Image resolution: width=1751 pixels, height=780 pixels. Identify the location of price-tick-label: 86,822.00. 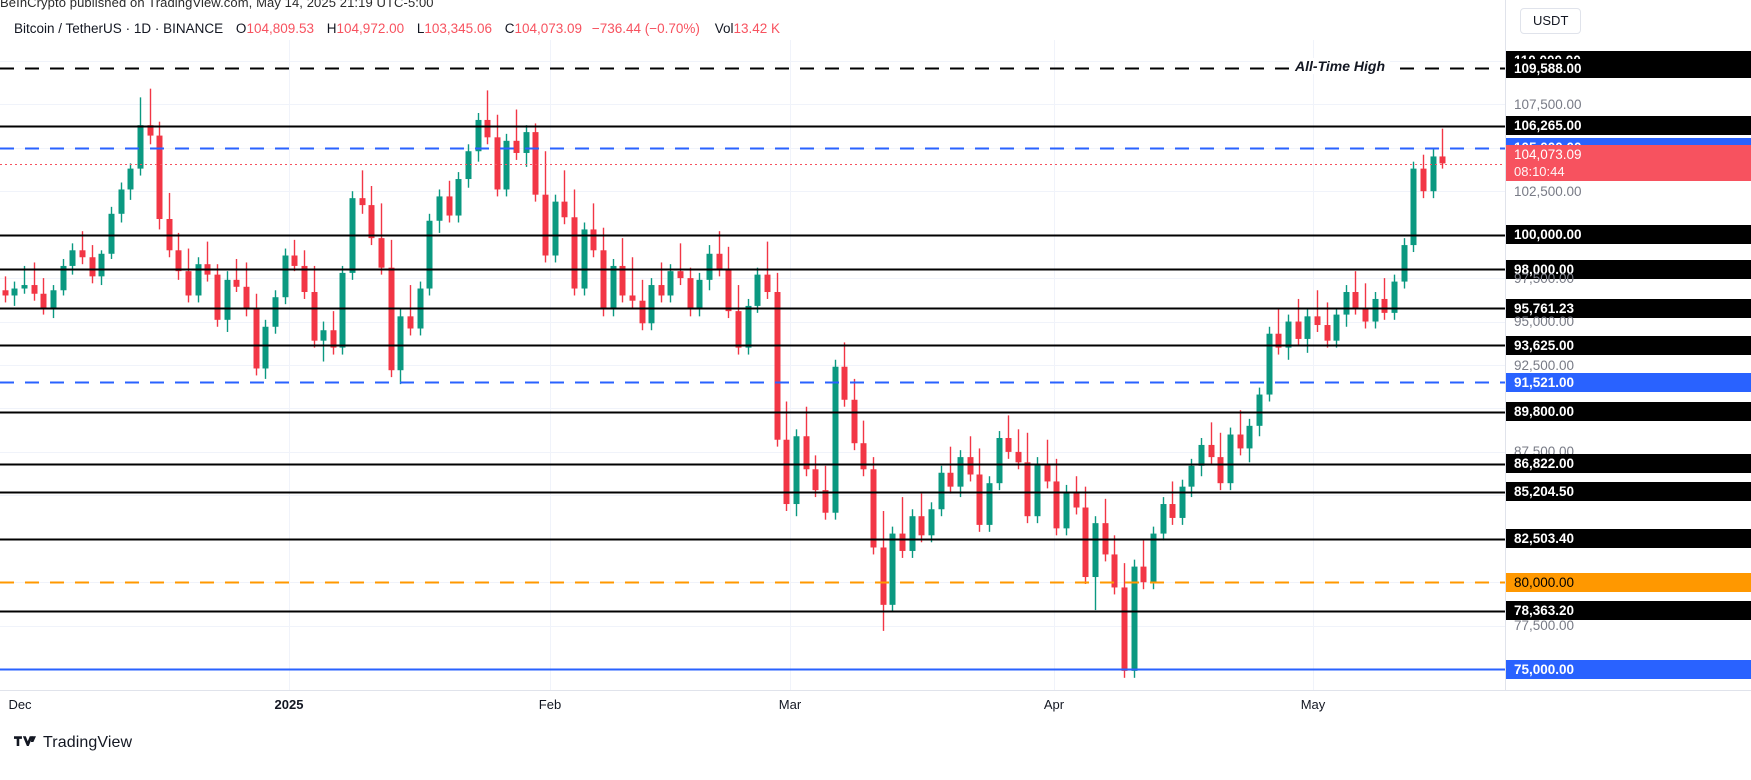
(1544, 464).